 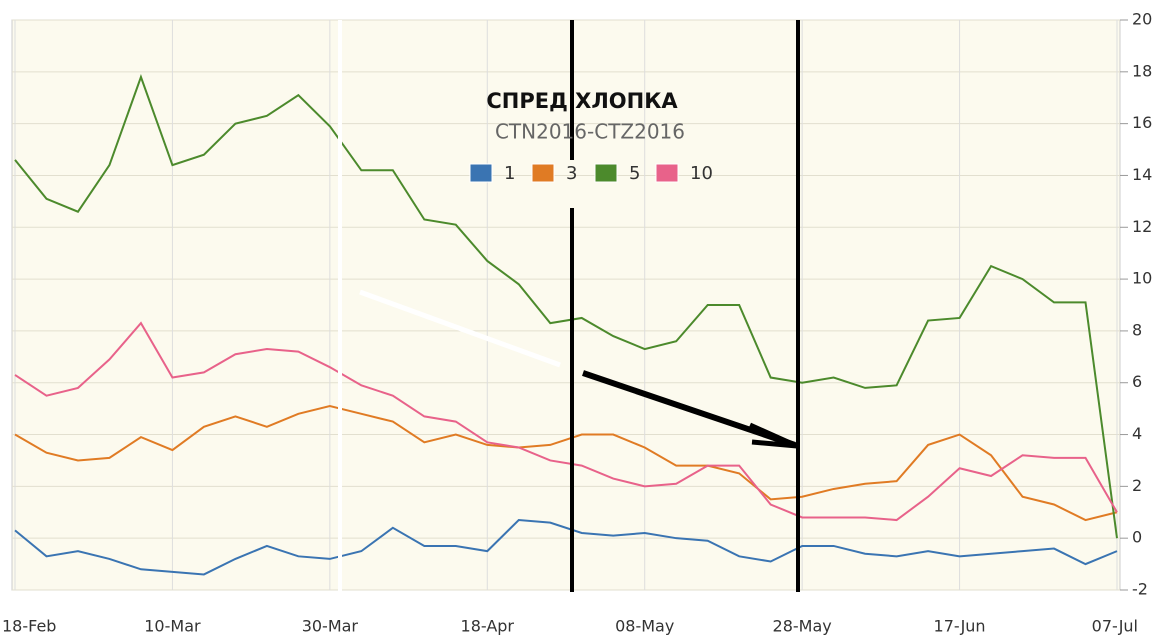 What do you see at coordinates (773, 435) in the screenshot?
I see `annotation-arrowhead` at bounding box center [773, 435].